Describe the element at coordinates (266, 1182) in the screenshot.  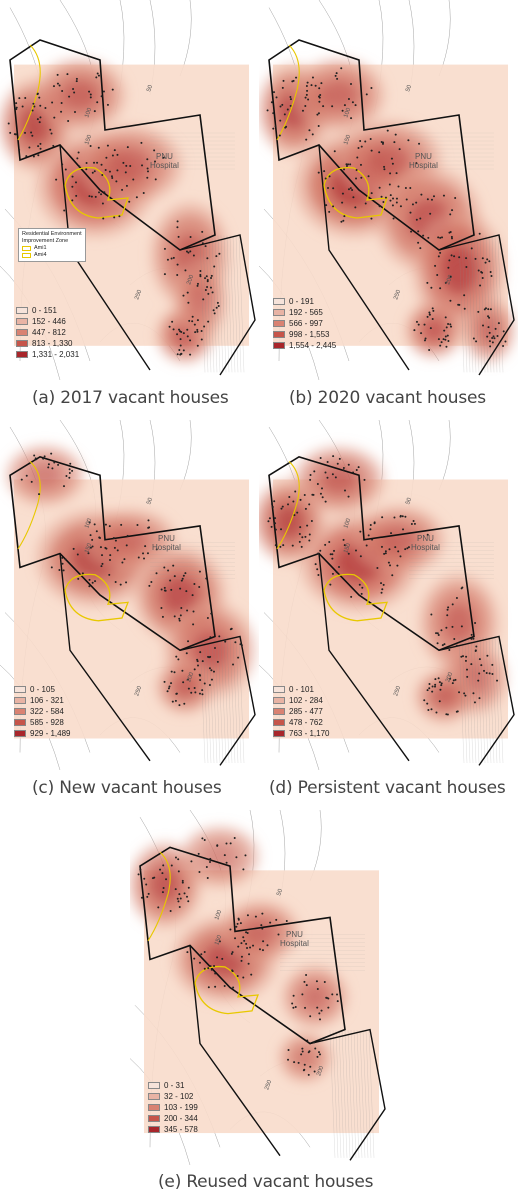
I see `caption-e: (e) Reused vacant houses` at that location.